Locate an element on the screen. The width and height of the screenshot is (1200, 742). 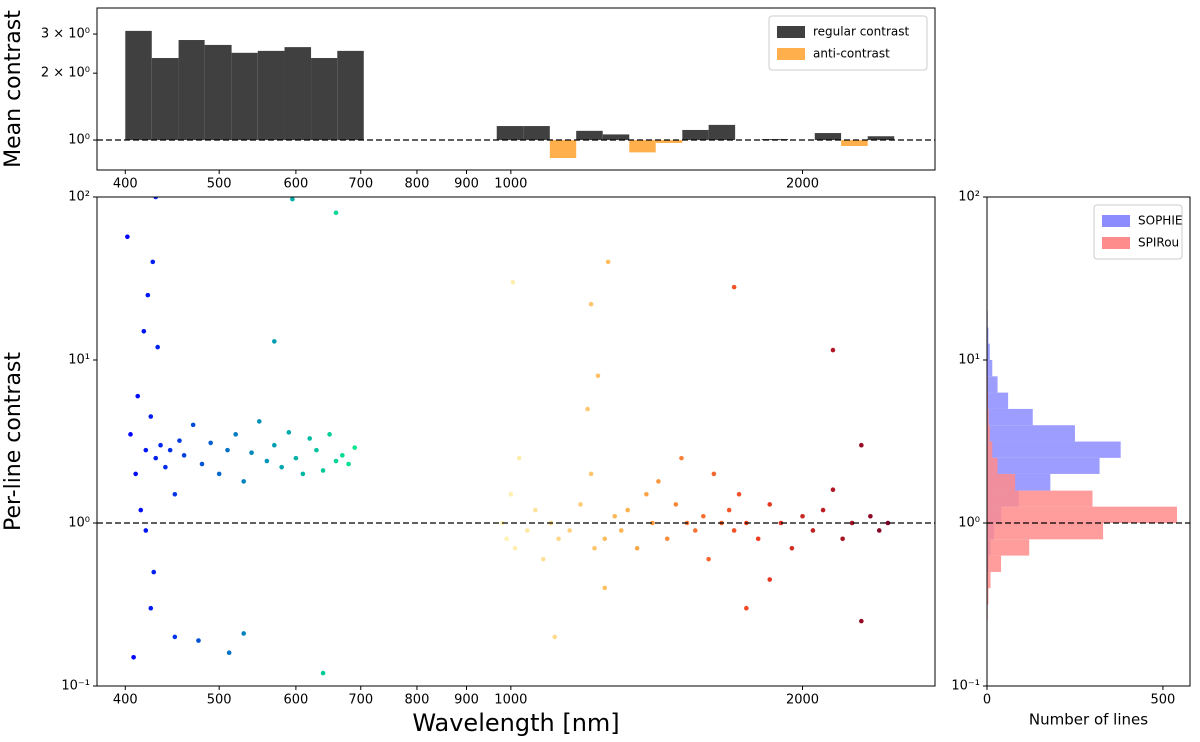
x-tick-label: 700 is located at coordinates (360, 700).